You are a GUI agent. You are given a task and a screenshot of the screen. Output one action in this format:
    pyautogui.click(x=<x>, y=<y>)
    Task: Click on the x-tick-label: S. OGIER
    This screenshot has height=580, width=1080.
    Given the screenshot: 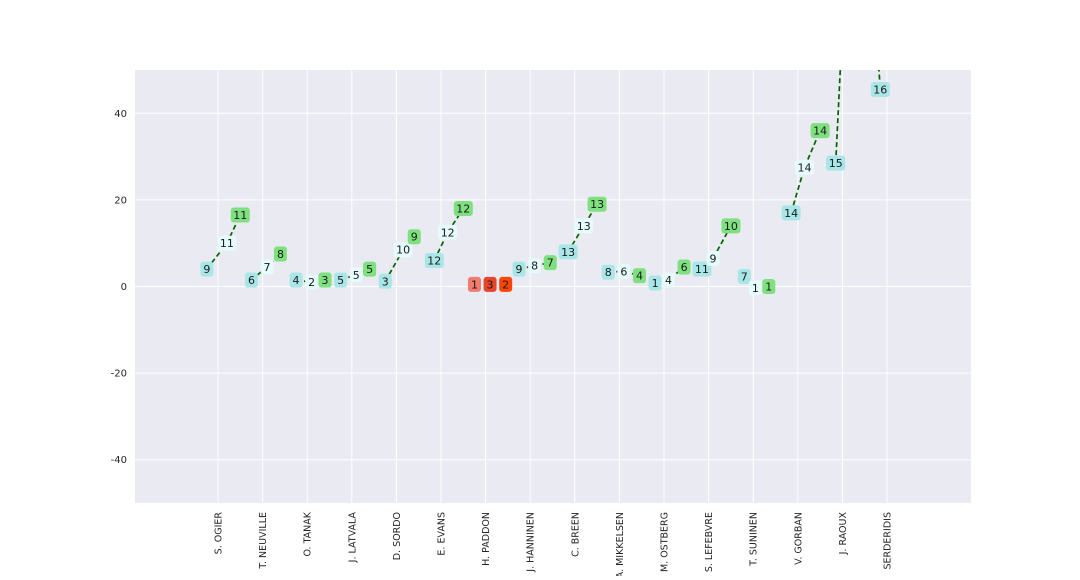 What is the action you would take?
    pyautogui.click(x=219, y=533)
    